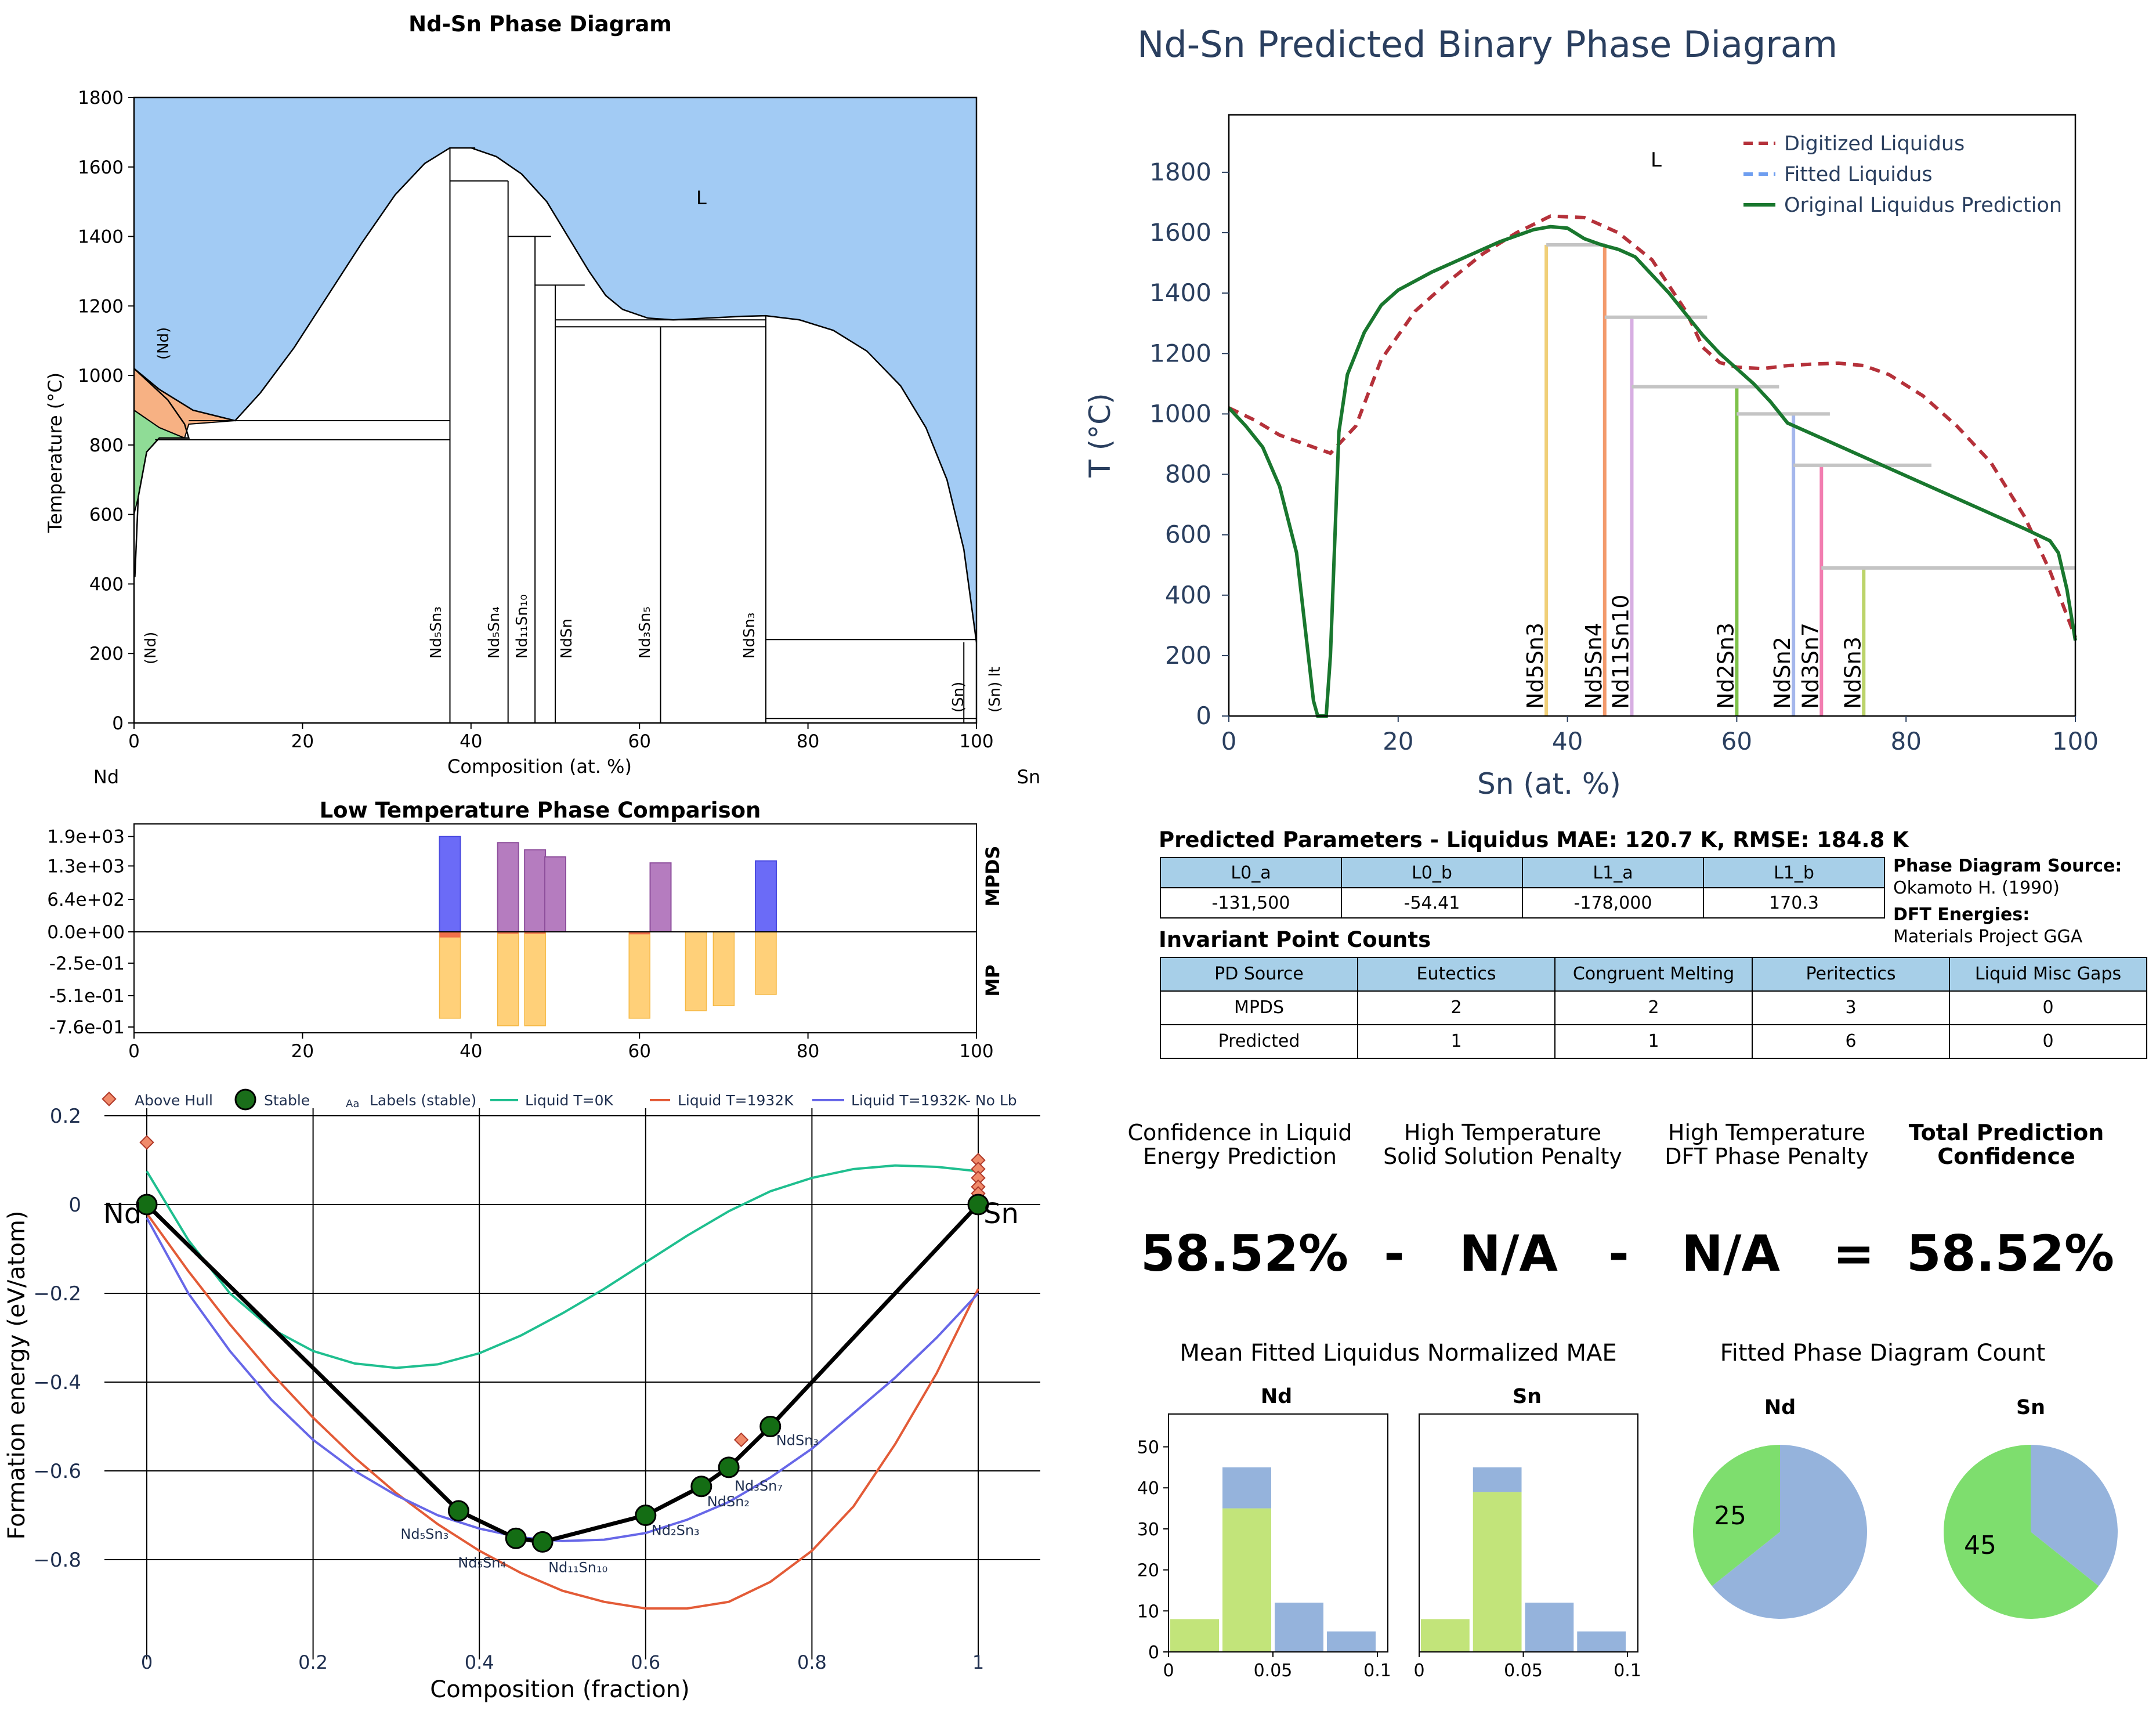 The image size is (2156, 1714). I want to click on hist-y-tick-label: 20, so click(1148, 1571).